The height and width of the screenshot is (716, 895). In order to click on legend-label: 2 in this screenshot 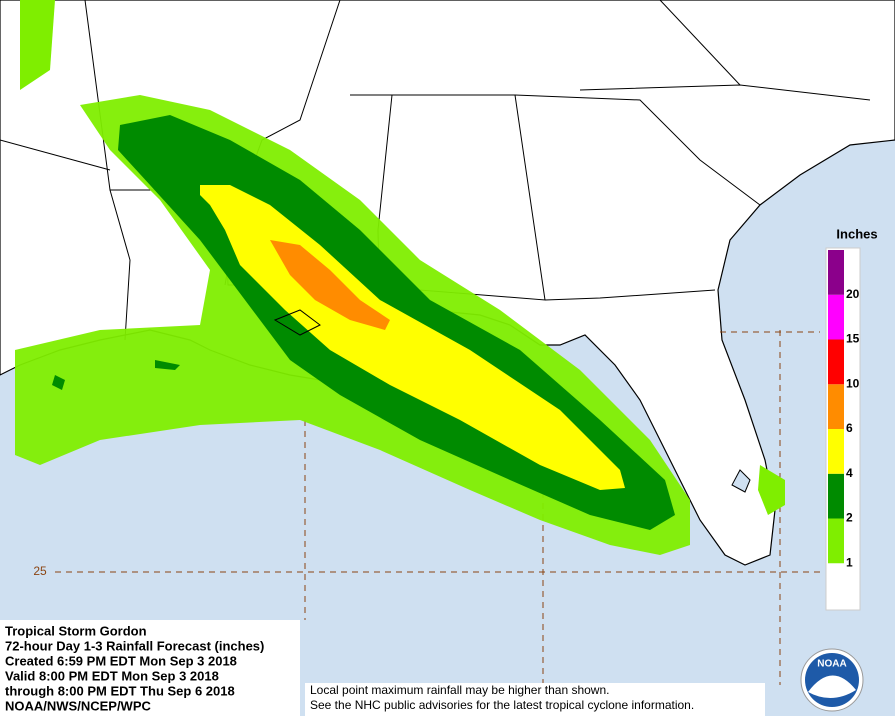, I will do `click(849, 518)`.